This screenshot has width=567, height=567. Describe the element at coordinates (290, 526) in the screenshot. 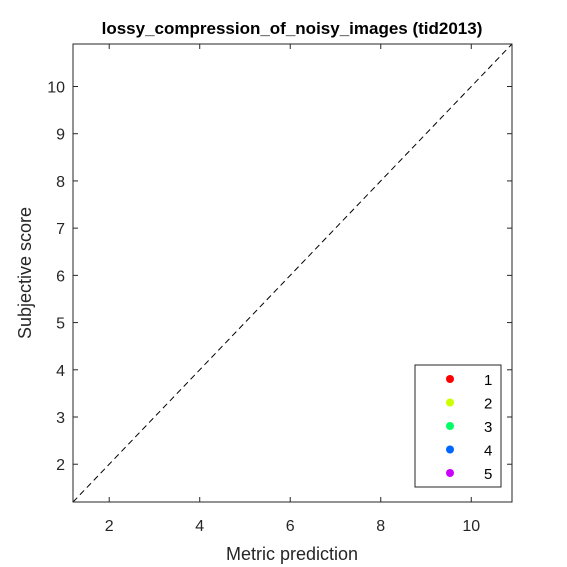

I see `x-tick-label: 6` at that location.